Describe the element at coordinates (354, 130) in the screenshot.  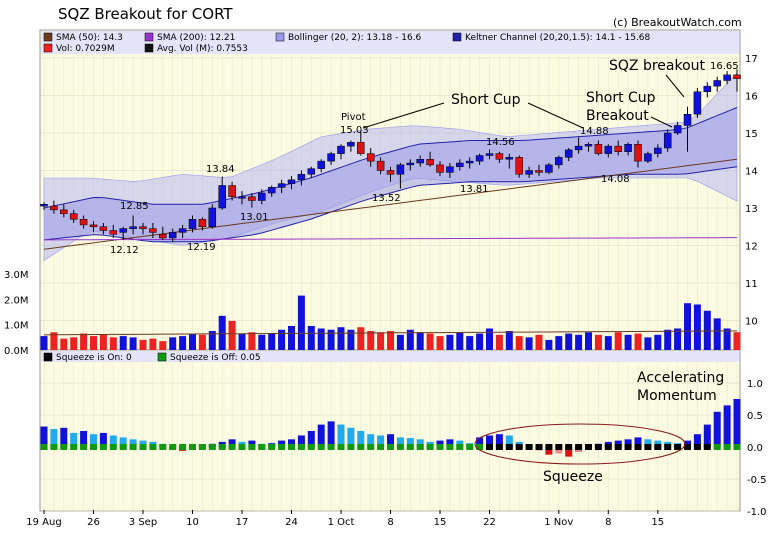
I see `annot-pivot-value: 15.03` at that location.